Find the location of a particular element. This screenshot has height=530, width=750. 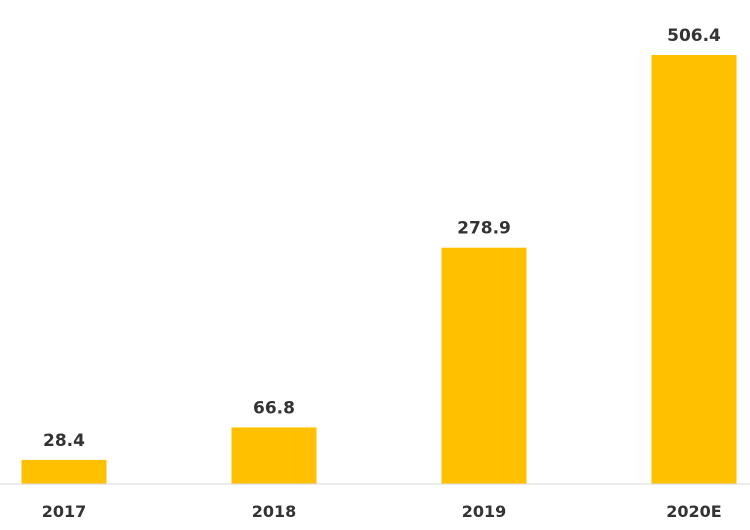

bar-2018 is located at coordinates (274, 455).